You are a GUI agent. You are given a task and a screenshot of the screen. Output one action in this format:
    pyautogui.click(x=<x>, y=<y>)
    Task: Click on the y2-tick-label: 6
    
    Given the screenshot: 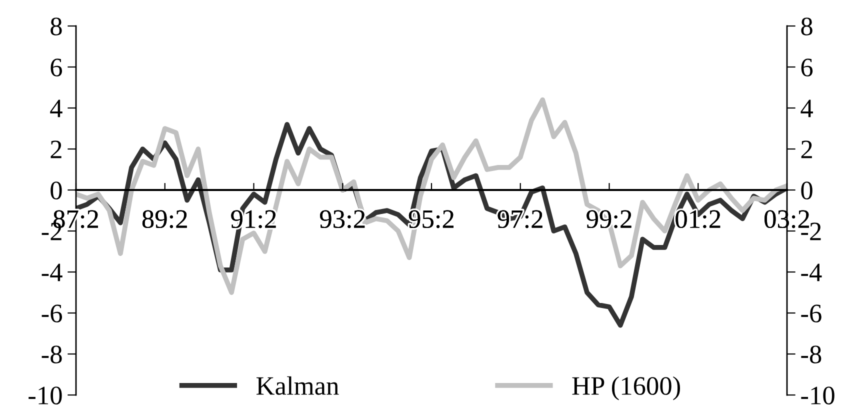 What is the action you would take?
    pyautogui.click(x=807, y=67)
    